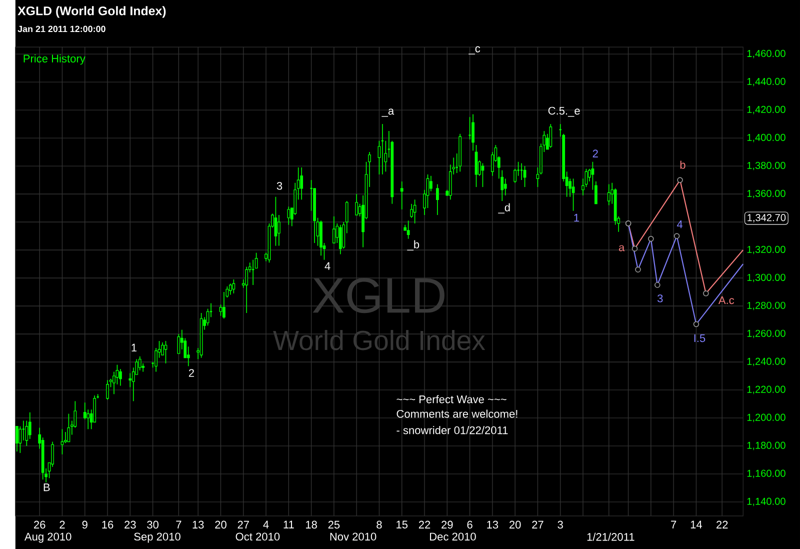 This screenshot has height=549, width=800. I want to click on annotation: World Gold Index, so click(379, 340).